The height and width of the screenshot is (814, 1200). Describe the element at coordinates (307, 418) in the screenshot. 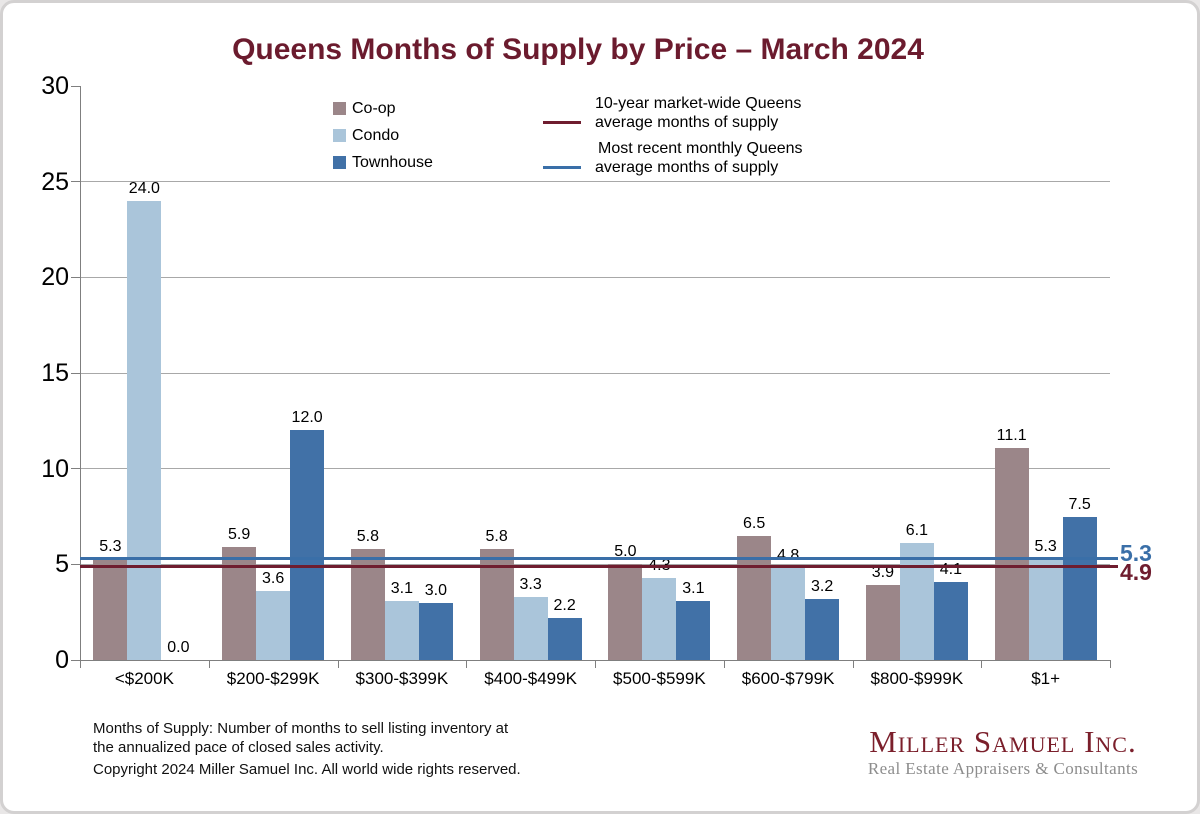

I see `bar-value-label: 12.0` at that location.